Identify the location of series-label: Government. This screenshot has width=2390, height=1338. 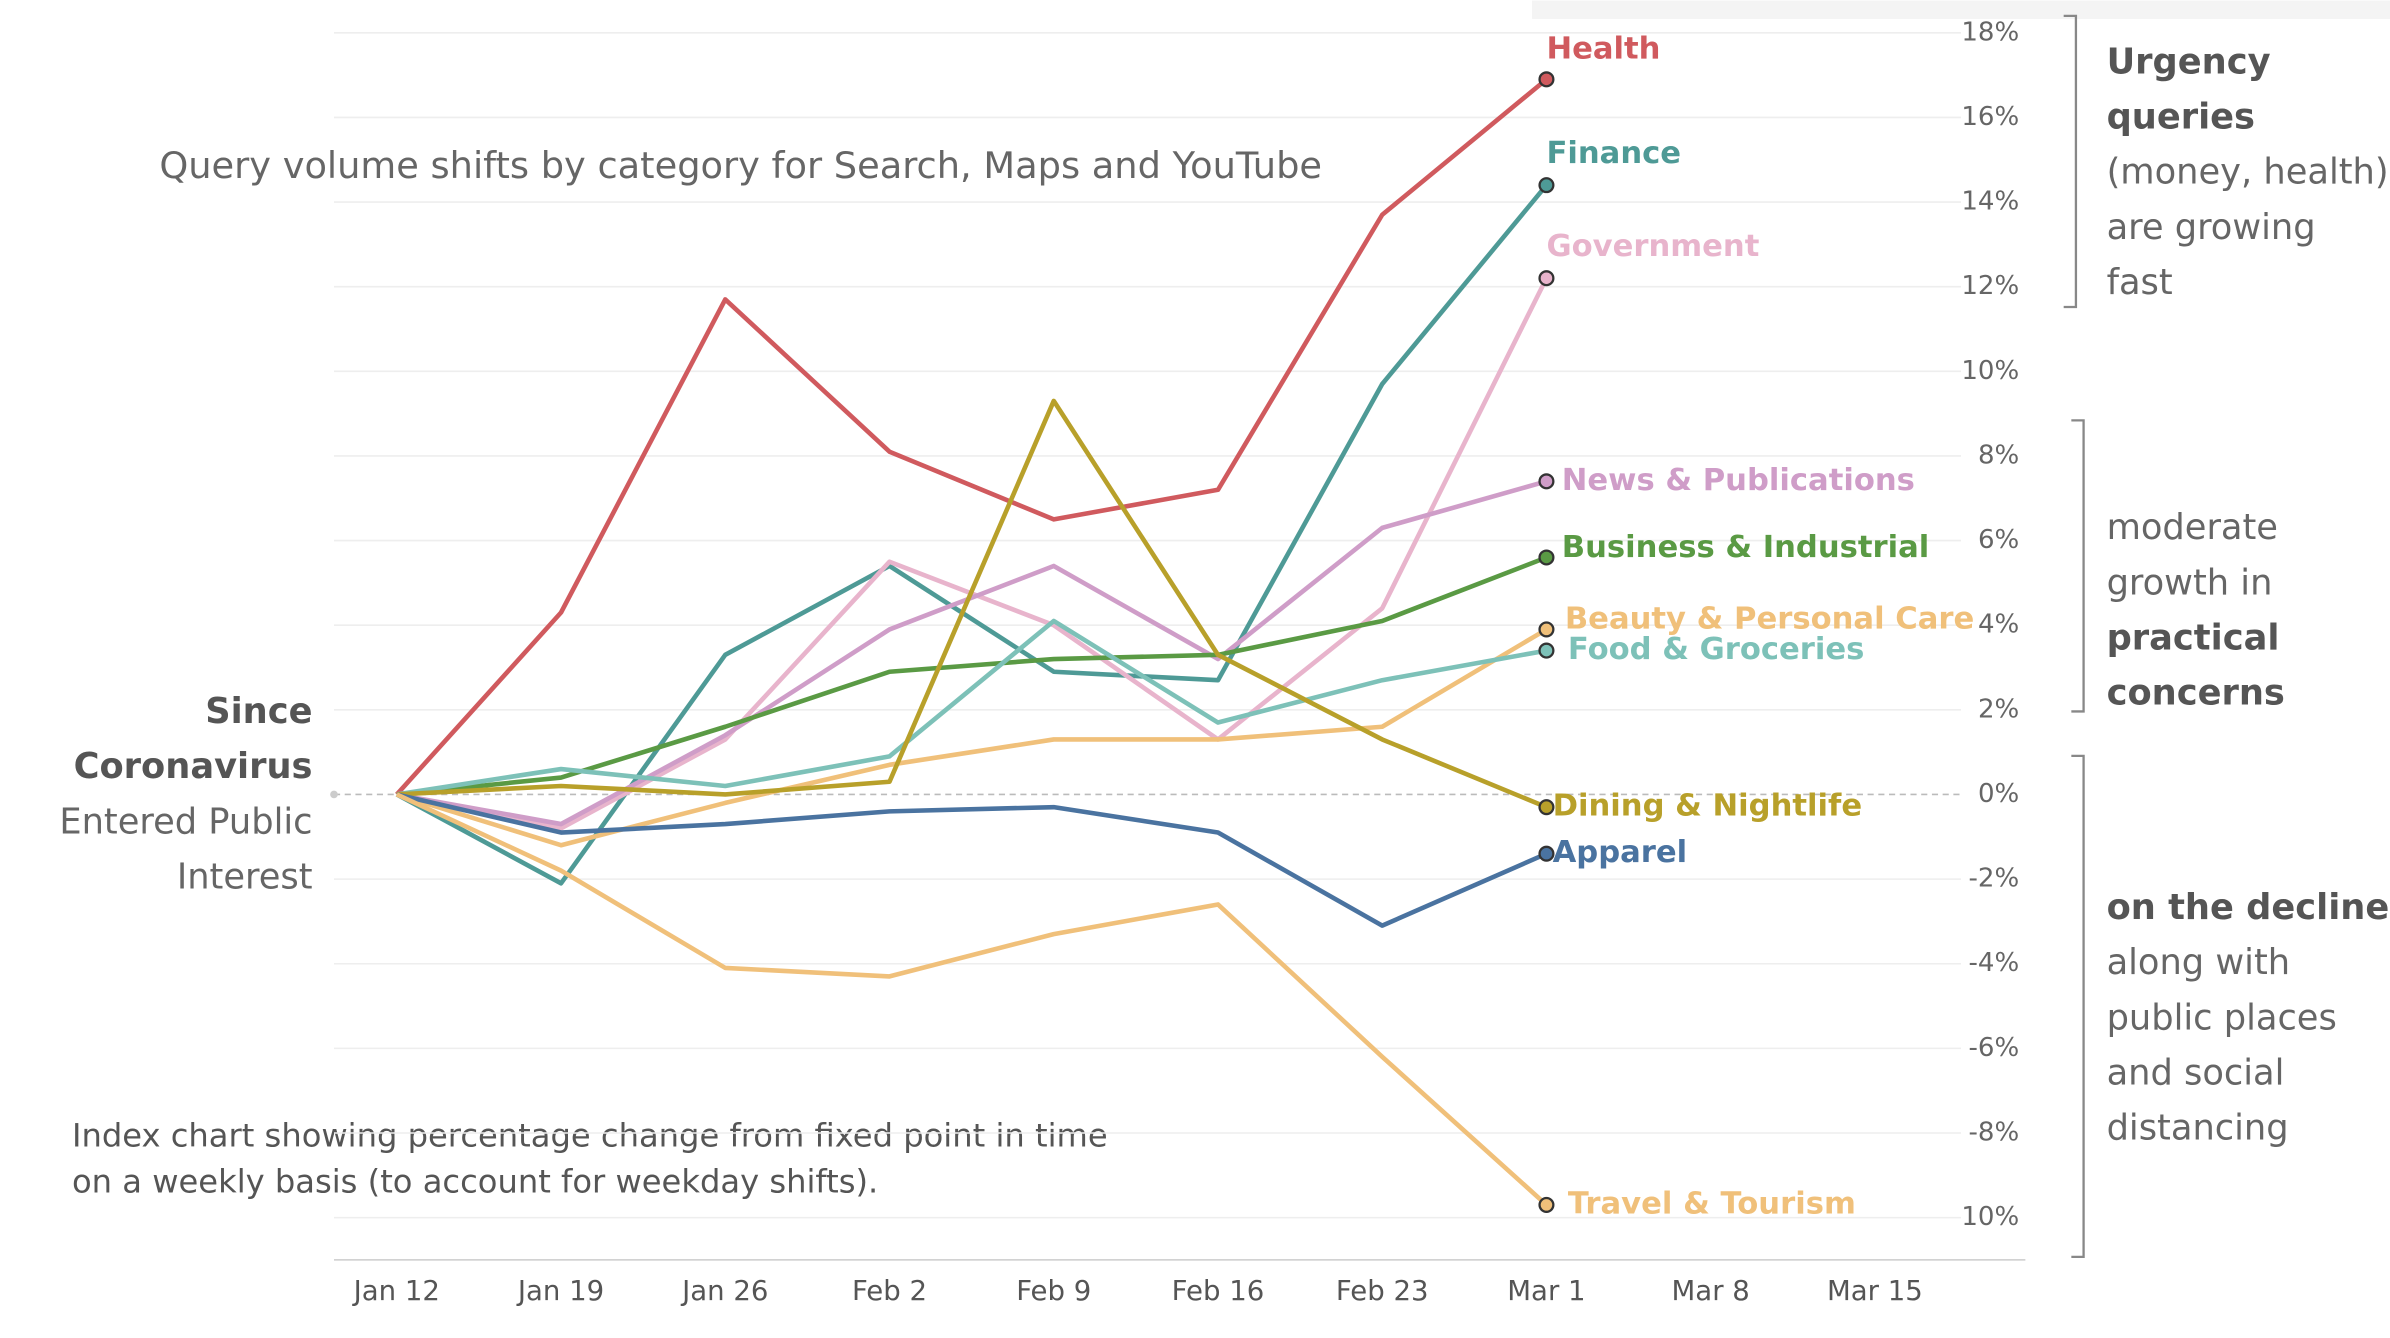
(1652, 246).